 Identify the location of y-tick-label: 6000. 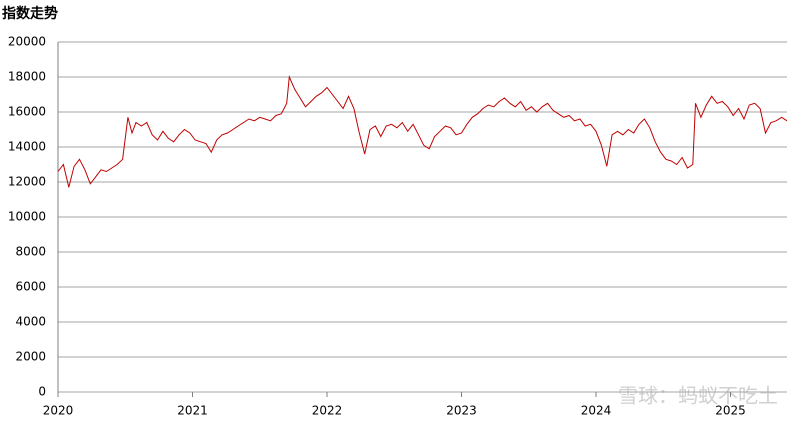
(30, 287).